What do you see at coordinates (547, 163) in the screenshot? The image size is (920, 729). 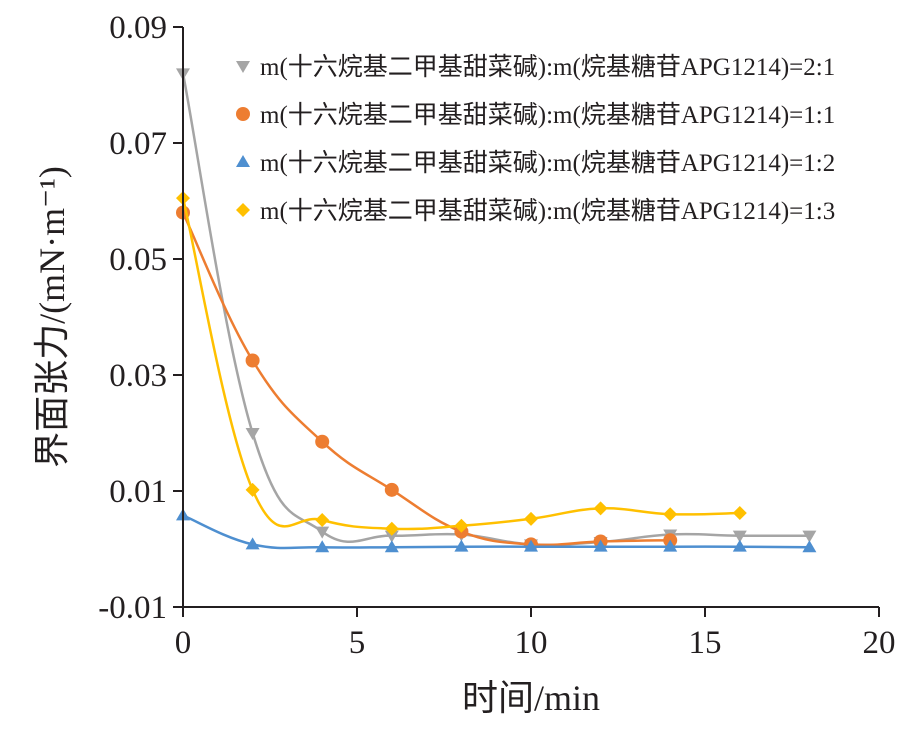 I see `legend-label: m(十六烷基二甲基甜菜碱):m(烷基糖苷APG1214)=1:2` at bounding box center [547, 163].